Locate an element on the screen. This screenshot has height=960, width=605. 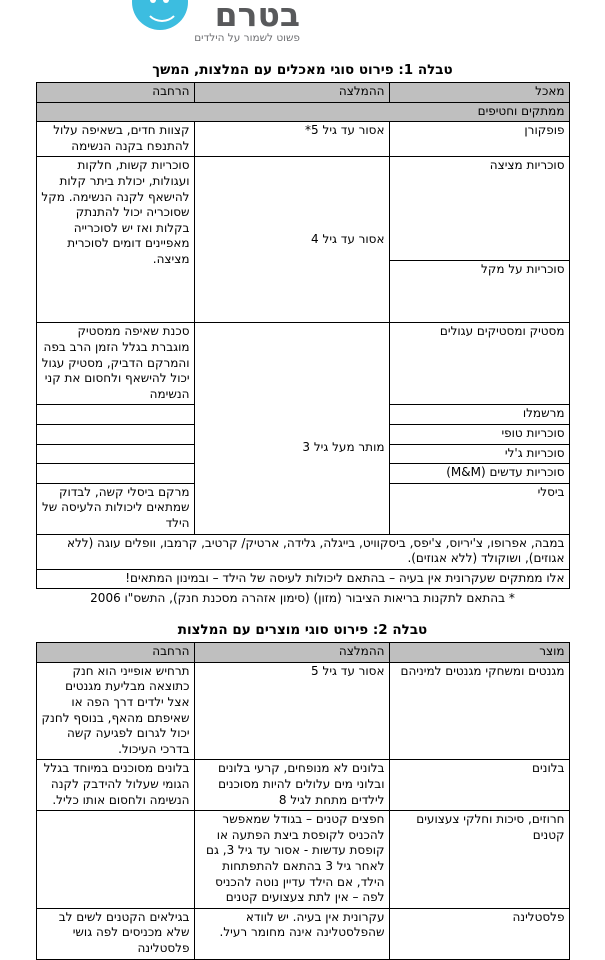
smiley-face-icon is located at coordinates (160, 15).